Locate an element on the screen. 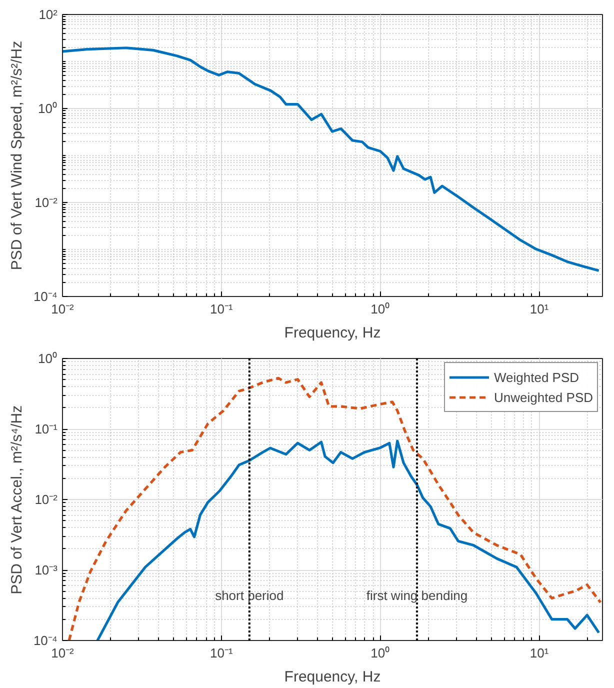 The width and height of the screenshot is (614, 688). y-tick-label: 10⁻¹ is located at coordinates (46, 429).